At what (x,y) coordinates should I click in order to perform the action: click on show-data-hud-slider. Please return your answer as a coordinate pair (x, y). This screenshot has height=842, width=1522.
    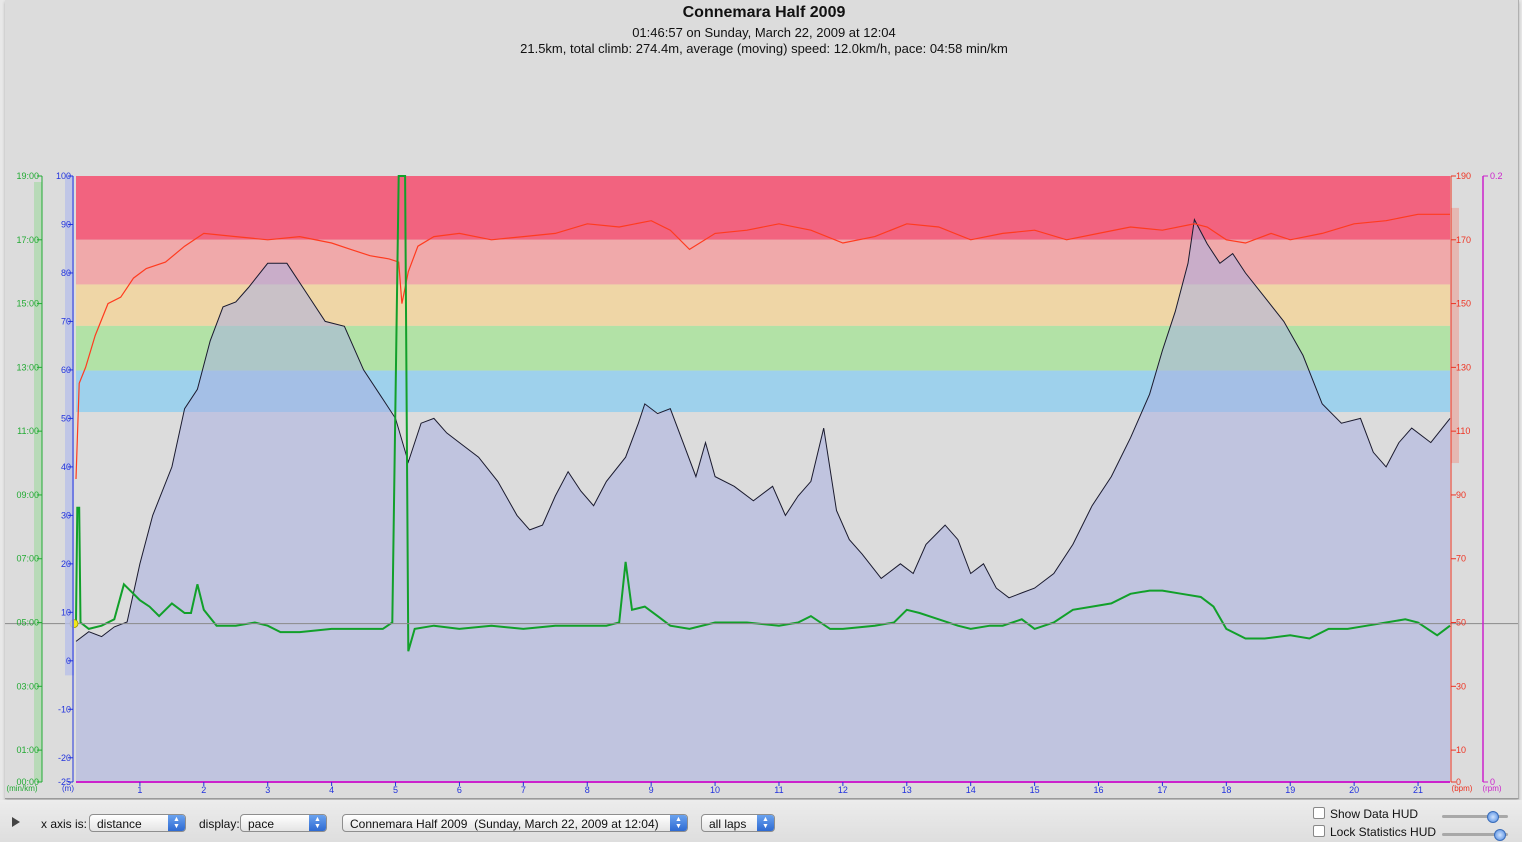
    Looking at the image, I should click on (1475, 817).